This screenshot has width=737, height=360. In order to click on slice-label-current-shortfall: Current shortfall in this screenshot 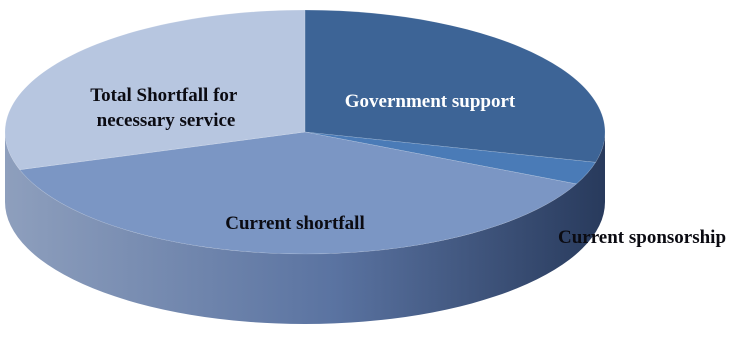, I will do `click(295, 223)`.